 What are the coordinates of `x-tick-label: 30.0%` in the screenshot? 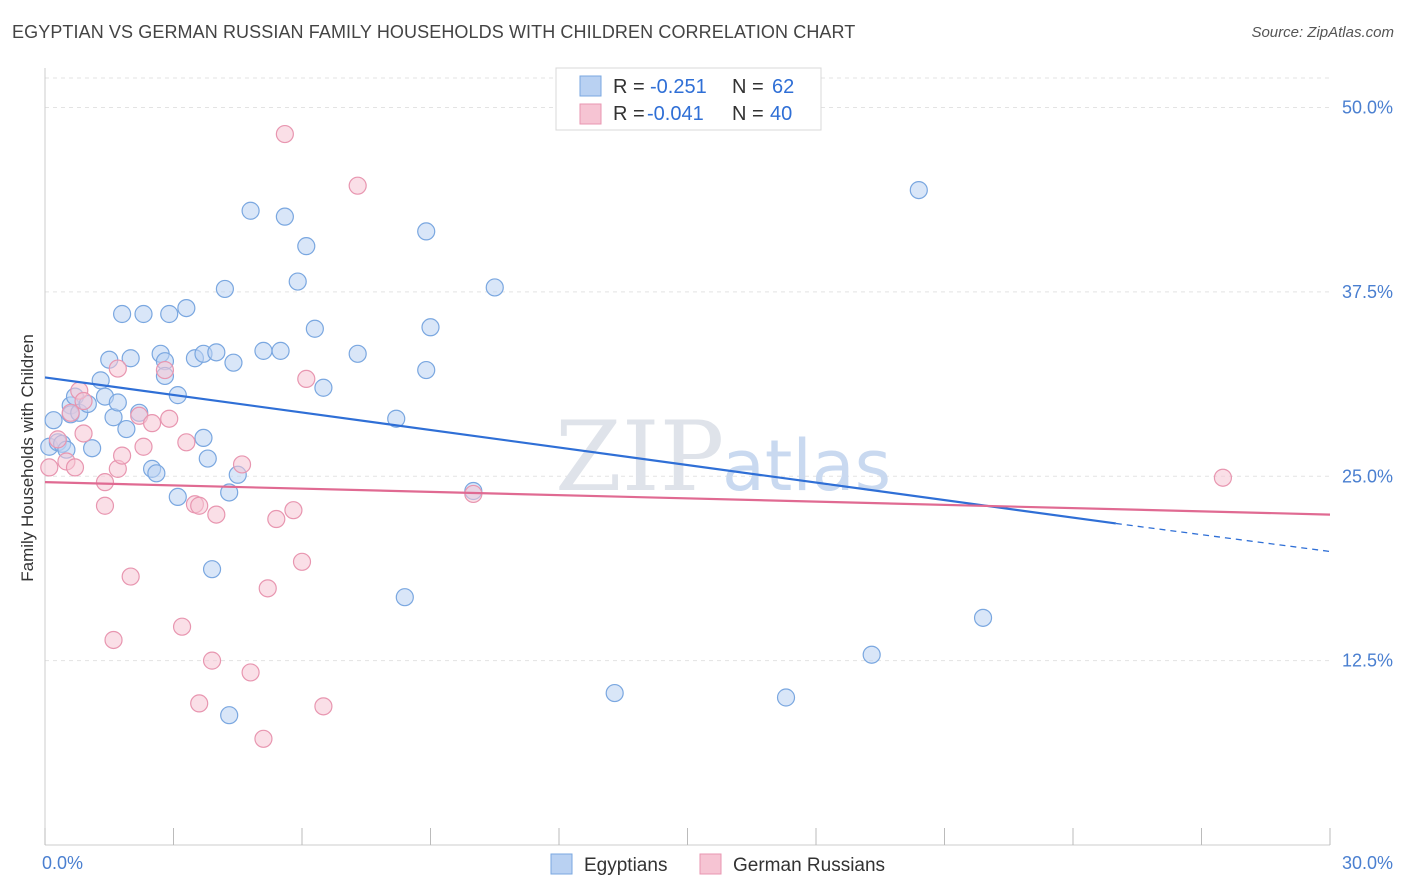 It's located at (1367, 863).